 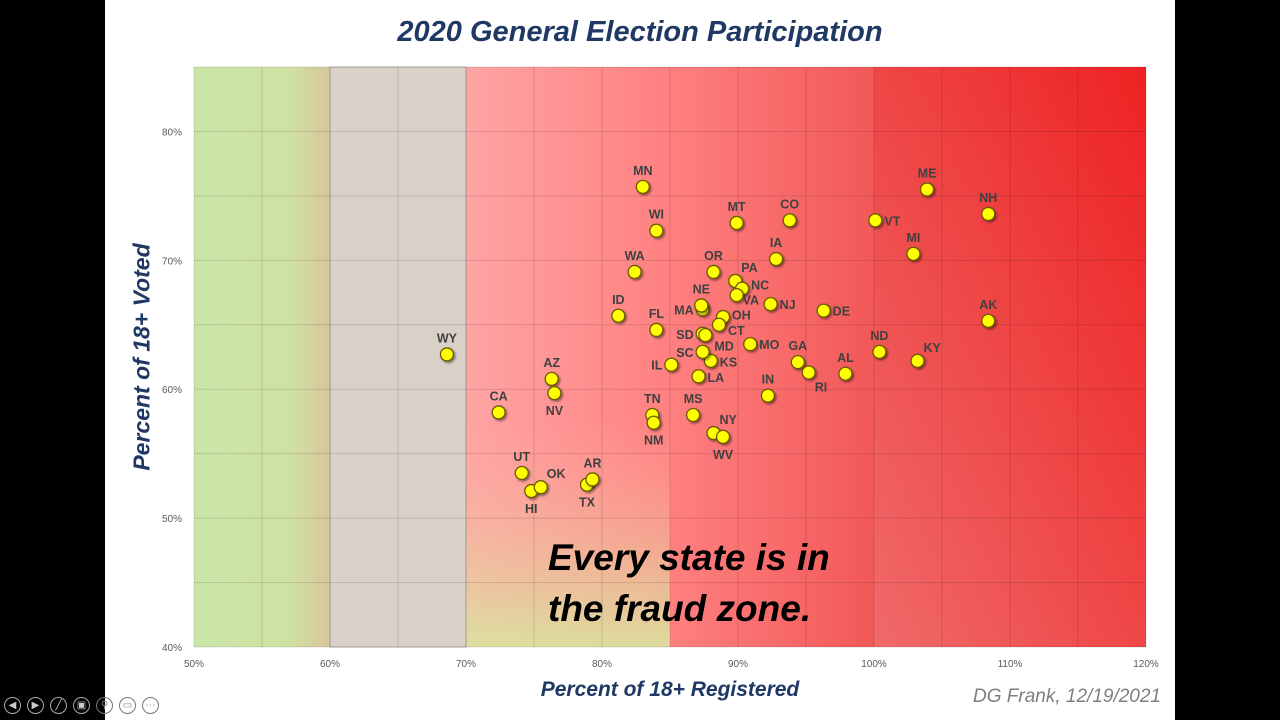 I want to click on zone-red-bottom-tint, so click(x=568, y=357).